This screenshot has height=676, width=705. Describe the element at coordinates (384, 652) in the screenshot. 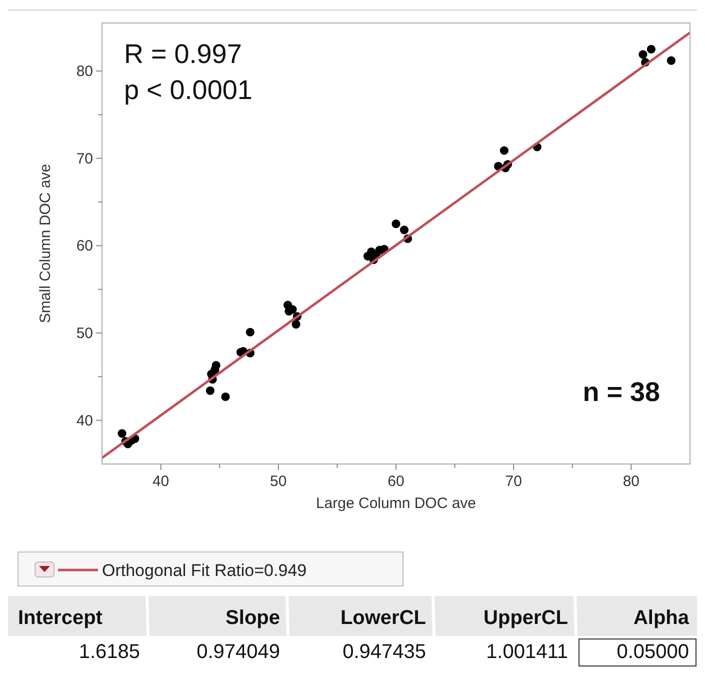

I see `text: 0.947435` at that location.